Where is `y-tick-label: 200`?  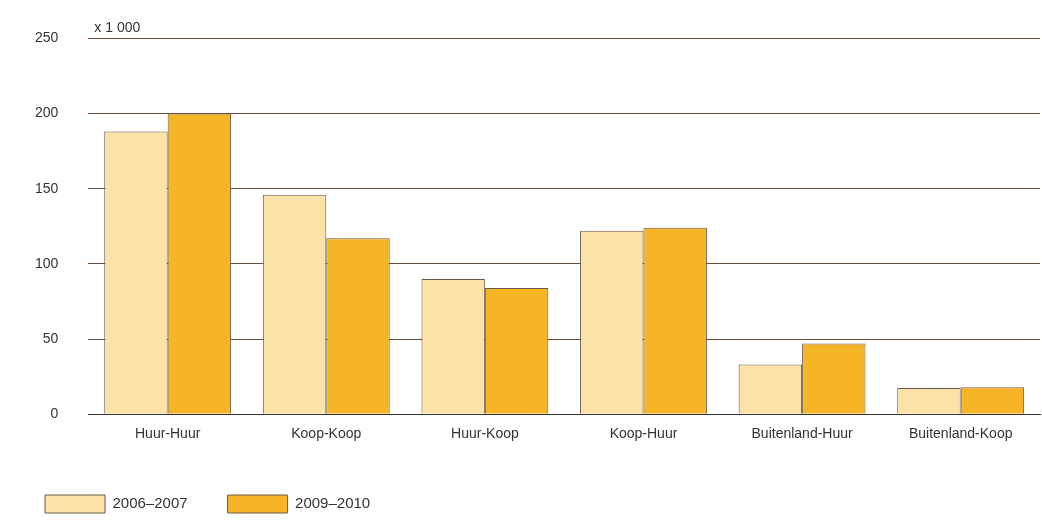
y-tick-label: 200 is located at coordinates (47, 112).